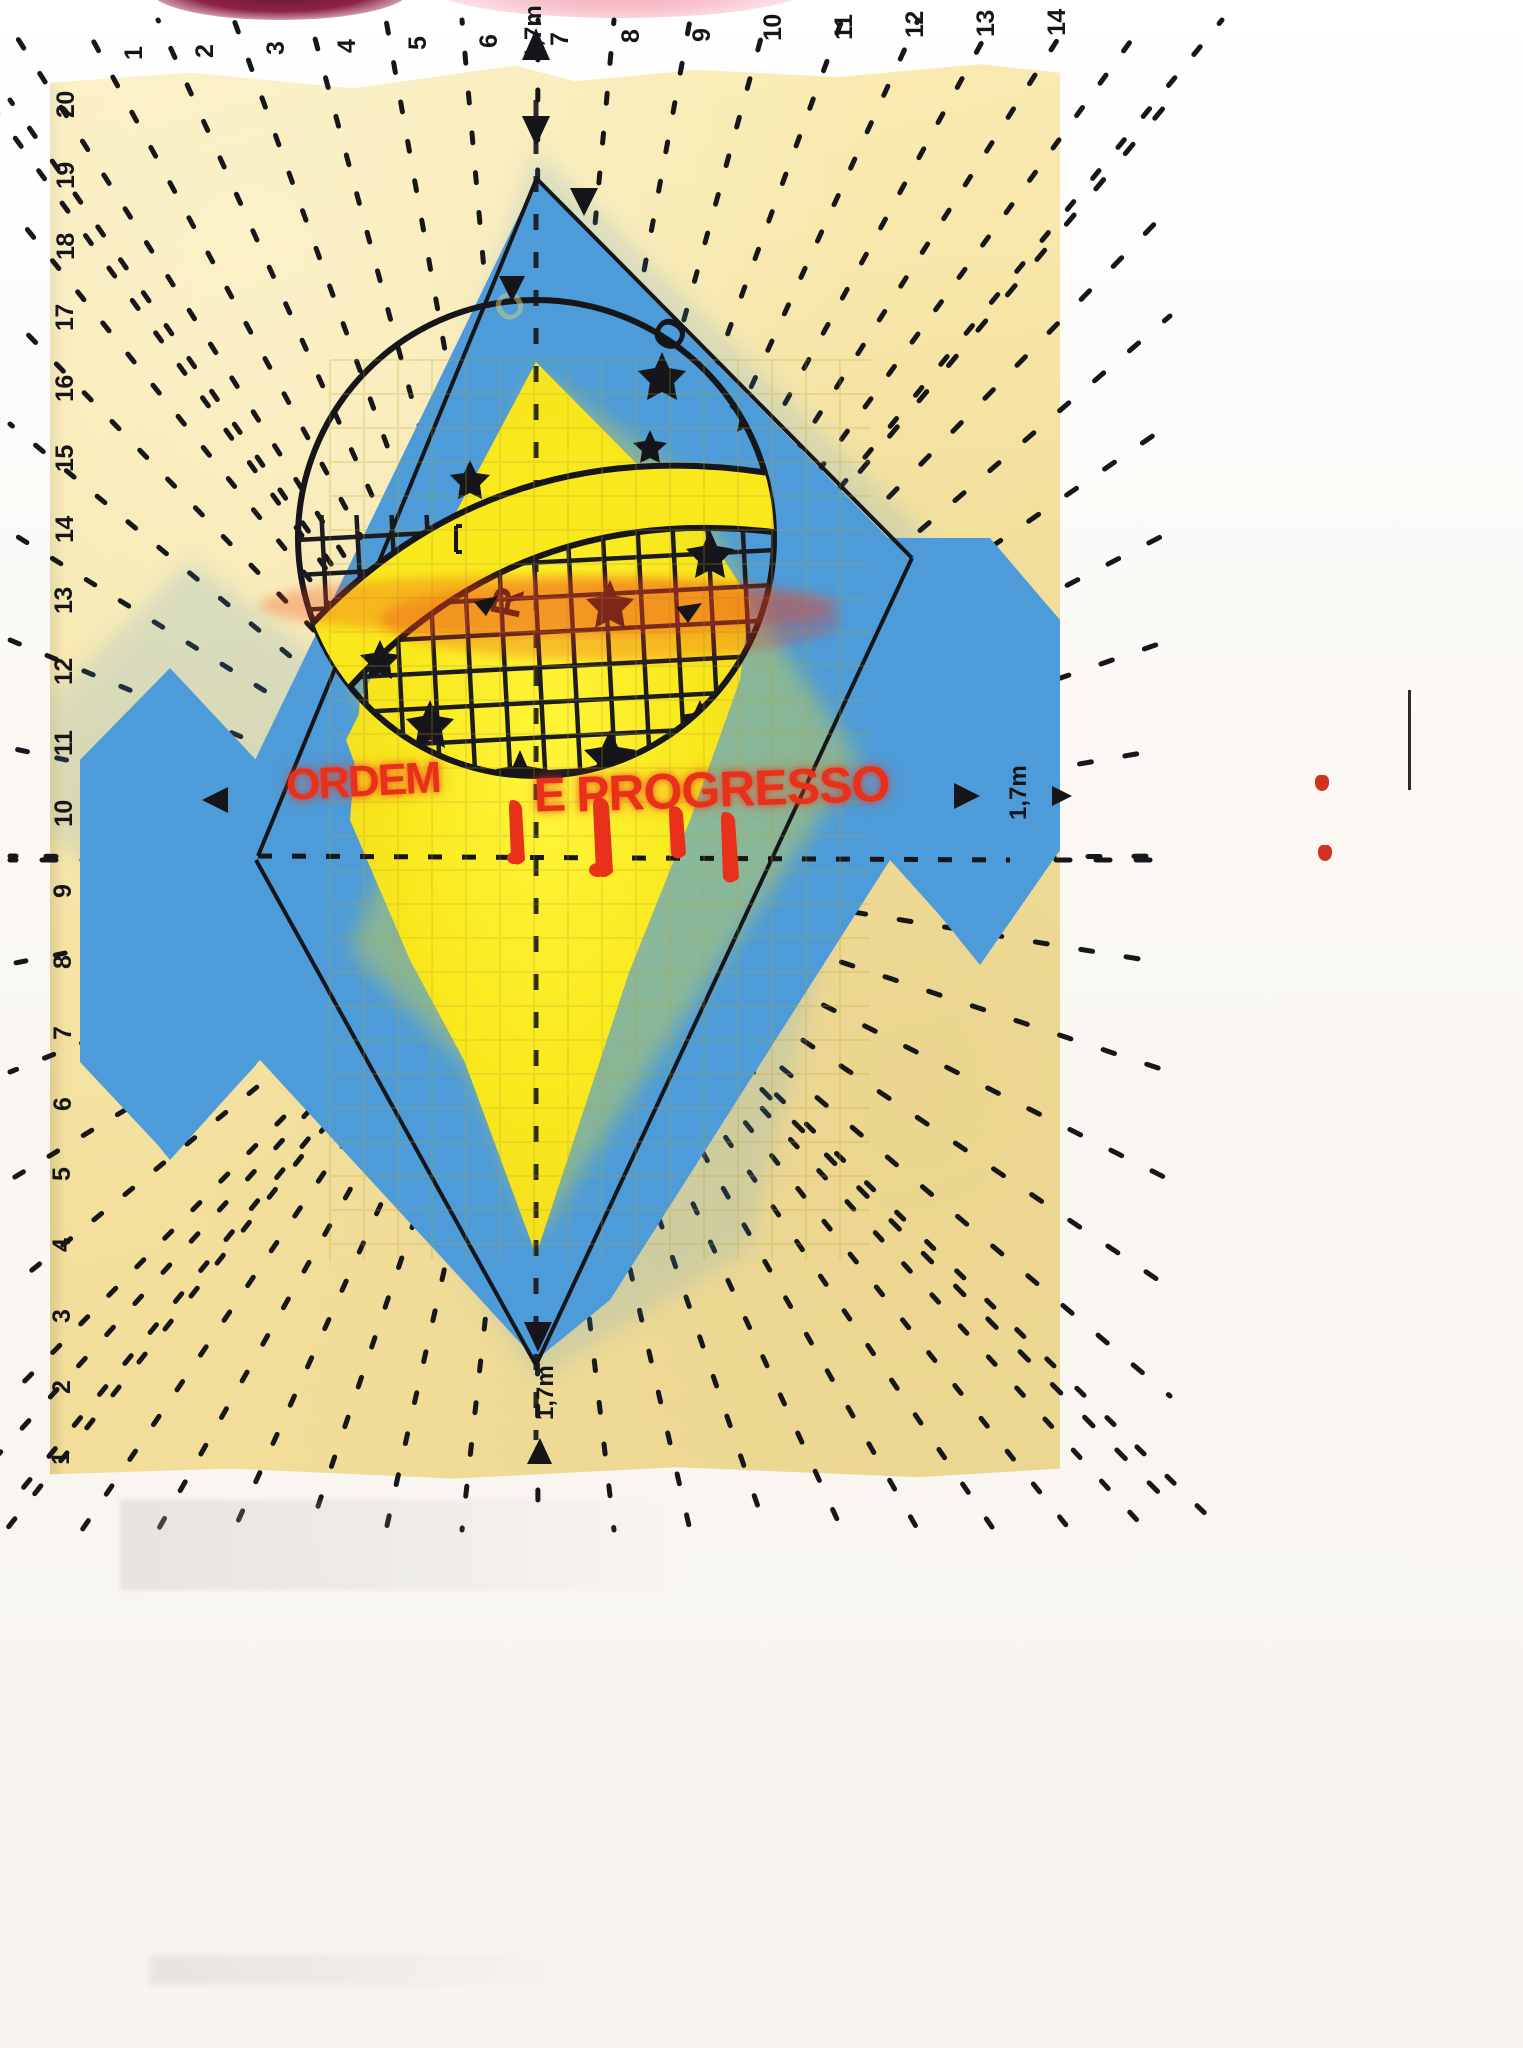 Image resolution: width=1523 pixels, height=2048 pixels. What do you see at coordinates (1409, 740) in the screenshot?
I see `right-margin-line` at bounding box center [1409, 740].